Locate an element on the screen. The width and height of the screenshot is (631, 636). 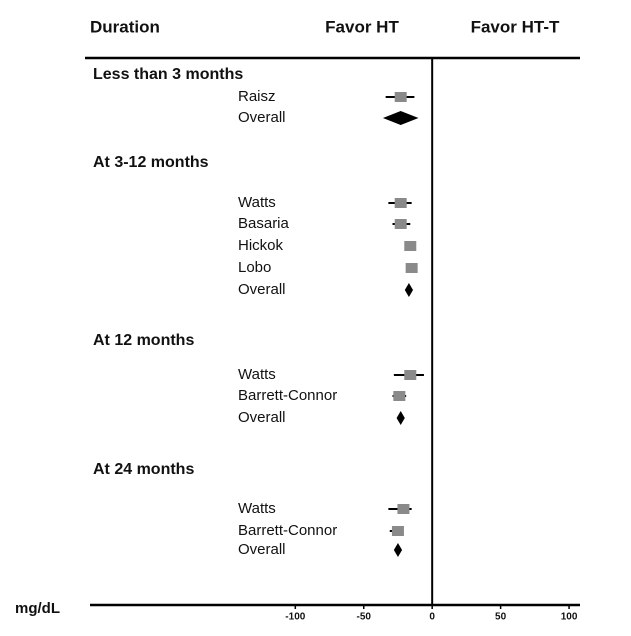
header: Favor HT-T is located at coordinates (515, 26).